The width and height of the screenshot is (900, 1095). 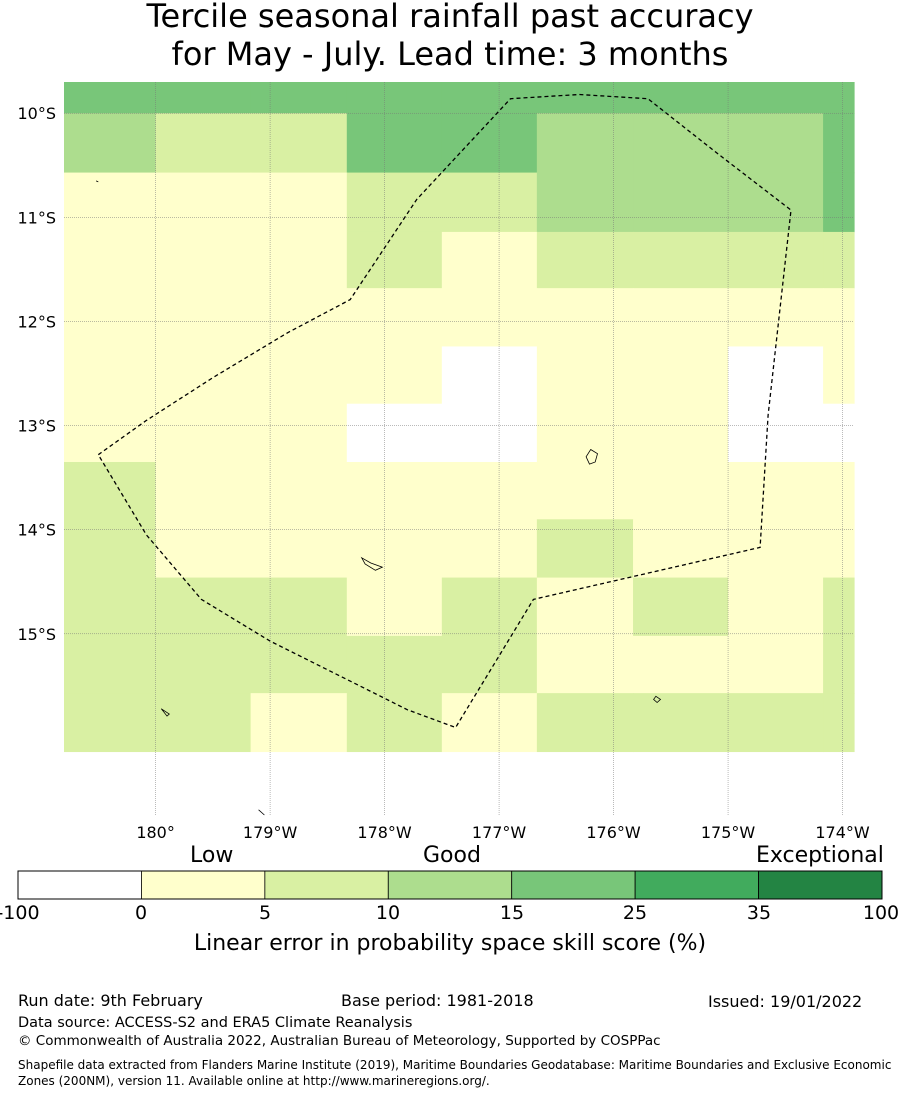 I want to click on colorbar-word-low: Low, so click(x=212, y=855).